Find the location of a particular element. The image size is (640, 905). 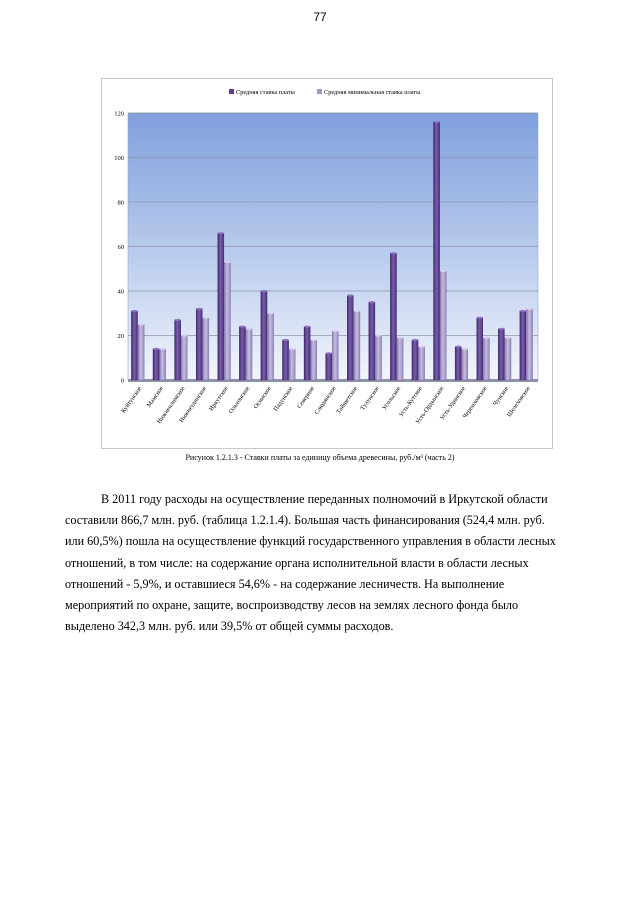

y-tick-label: 100 is located at coordinates (119, 158).